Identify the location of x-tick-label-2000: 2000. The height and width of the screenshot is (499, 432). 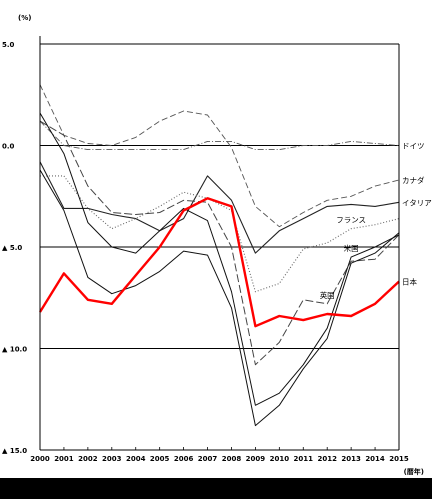
(40, 459).